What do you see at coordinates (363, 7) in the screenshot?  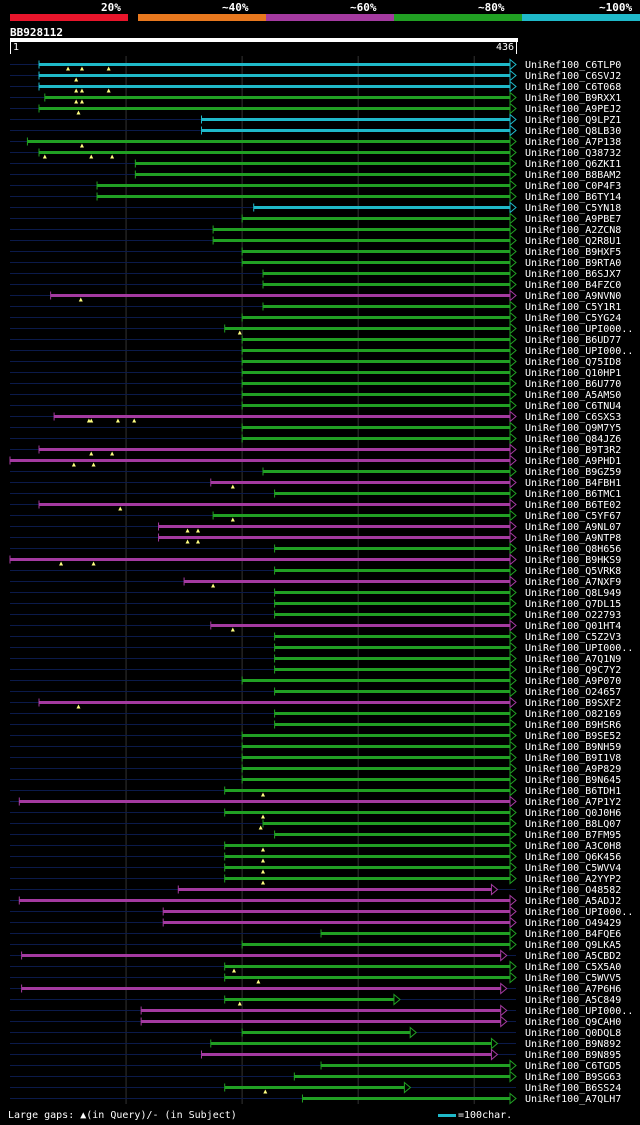 I see `legend-percent-label: ~60%` at bounding box center [363, 7].